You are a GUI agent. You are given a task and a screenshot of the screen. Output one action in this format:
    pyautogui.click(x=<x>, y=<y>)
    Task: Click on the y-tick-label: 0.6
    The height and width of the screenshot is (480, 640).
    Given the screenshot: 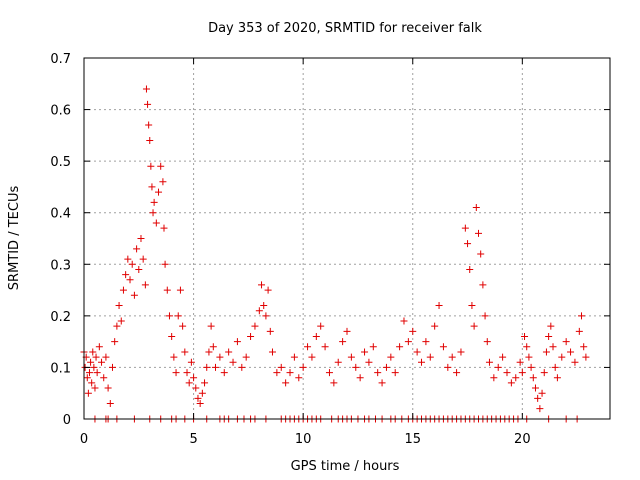 What is the action you would take?
    pyautogui.click(x=60, y=111)
    